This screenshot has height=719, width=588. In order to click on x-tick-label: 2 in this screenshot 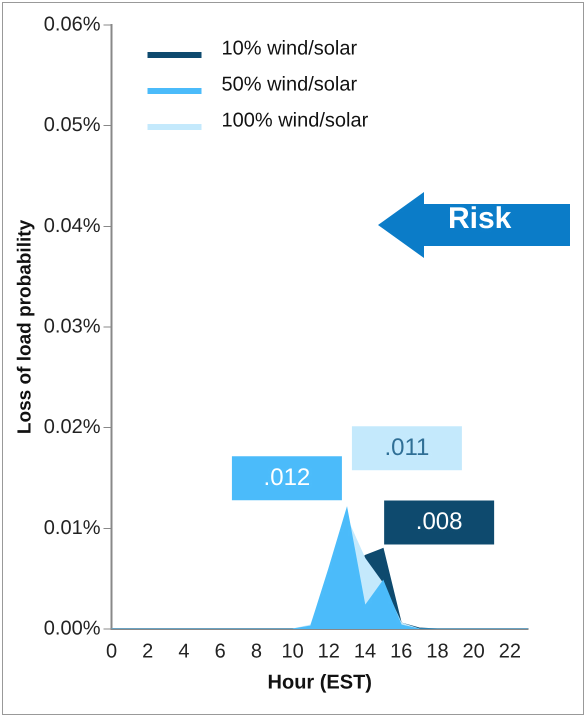, I will do `click(148, 651)`.